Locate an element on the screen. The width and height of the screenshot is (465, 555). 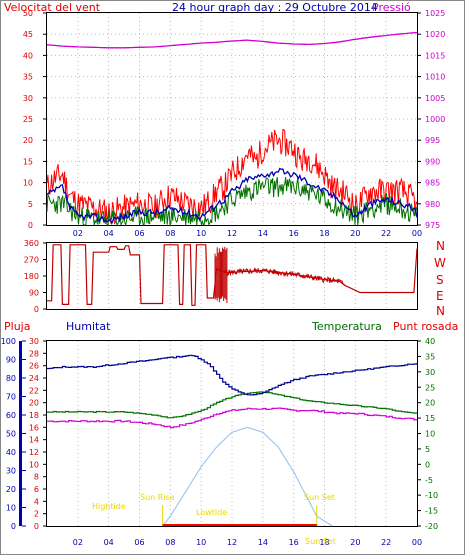
wind-direction-base is located at coordinates (232, 275).